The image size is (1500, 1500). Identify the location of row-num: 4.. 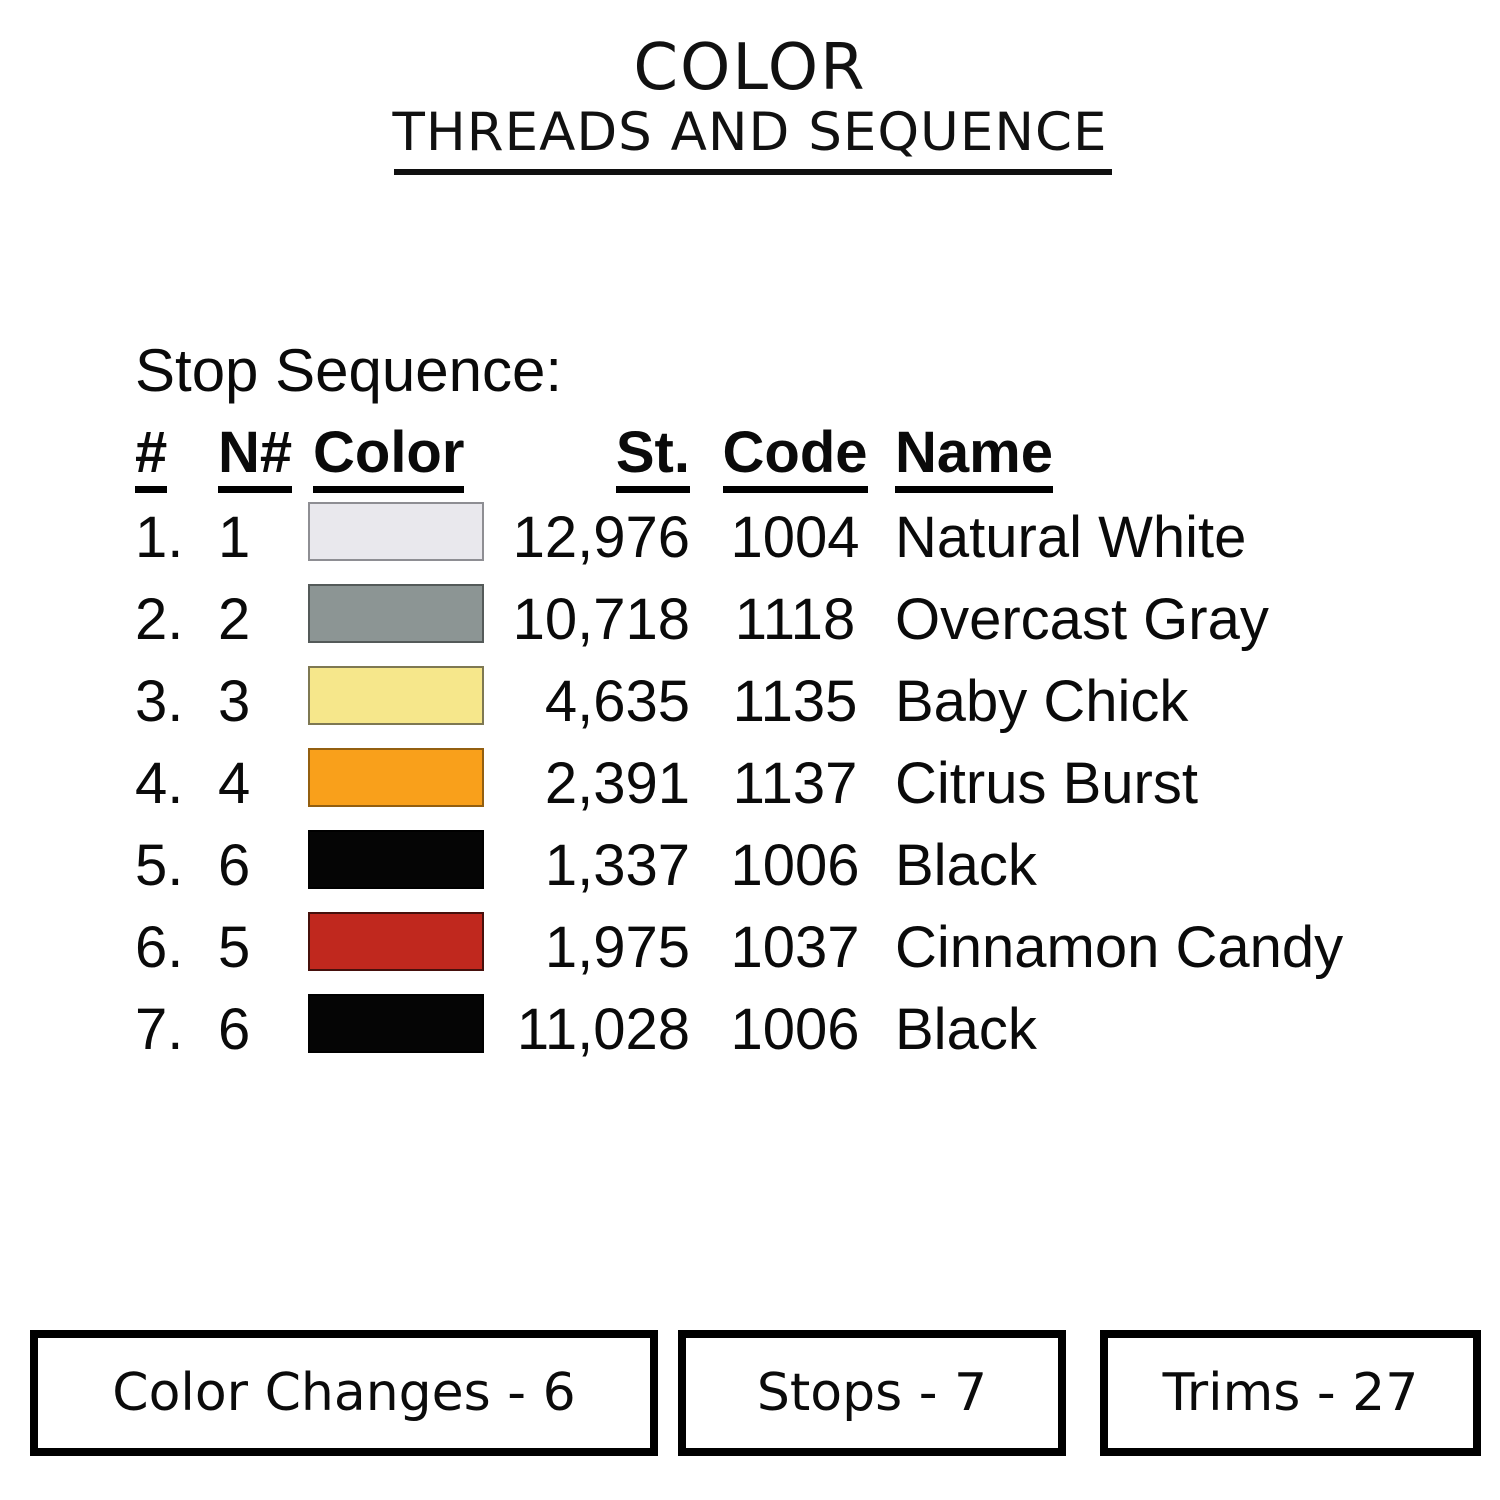
(159, 783).